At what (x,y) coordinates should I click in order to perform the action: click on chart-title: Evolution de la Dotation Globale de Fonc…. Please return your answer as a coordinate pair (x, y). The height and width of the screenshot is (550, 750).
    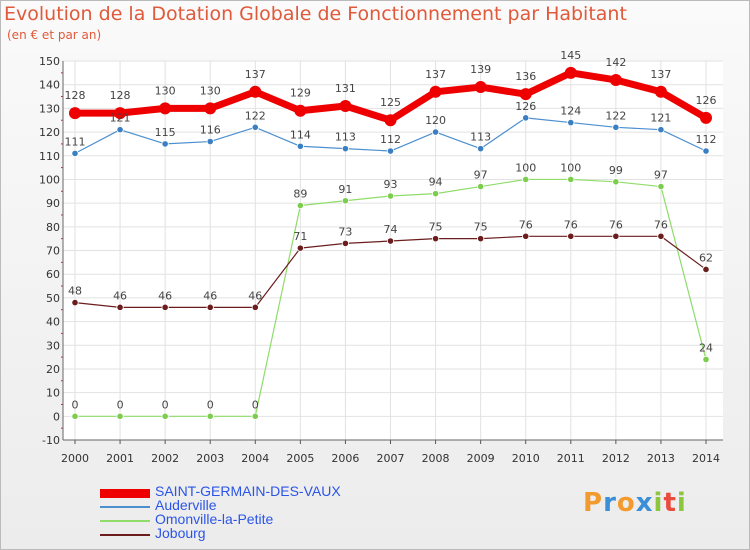
    Looking at the image, I should click on (315, 14).